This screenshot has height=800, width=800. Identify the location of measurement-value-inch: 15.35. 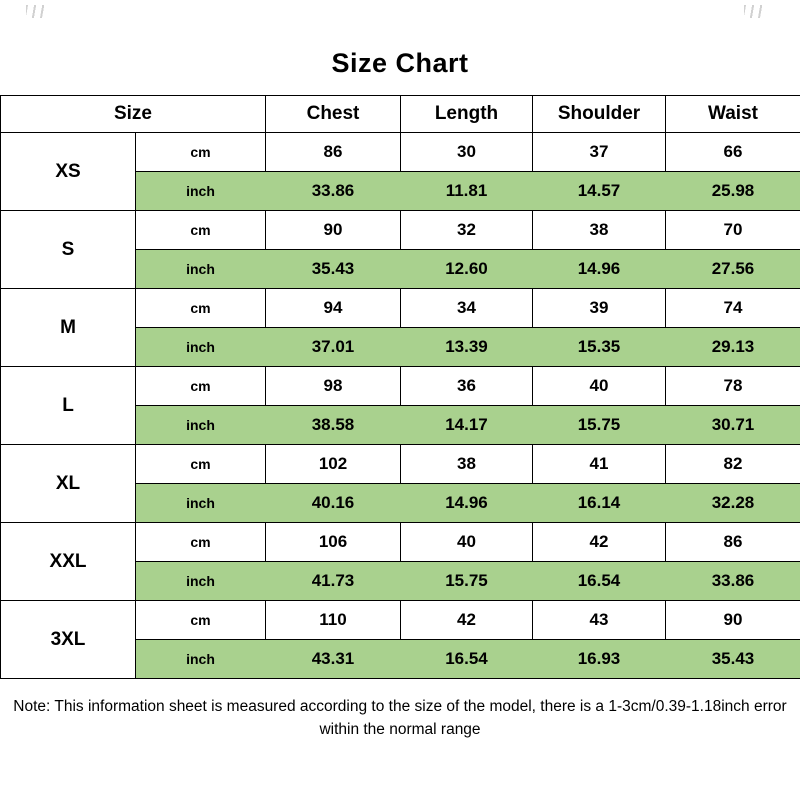
(599, 347).